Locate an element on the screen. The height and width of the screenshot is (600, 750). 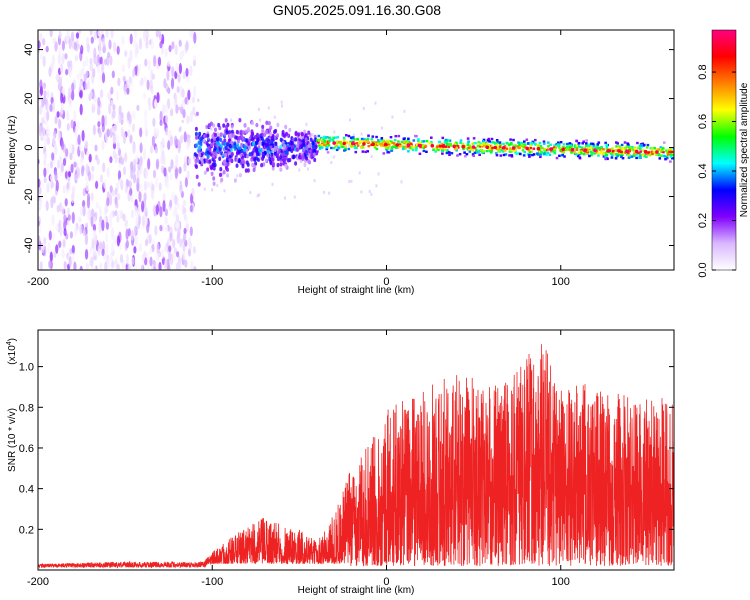
snr-ylabel: SNR (10 * v/v) is located at coordinates (12, 440).